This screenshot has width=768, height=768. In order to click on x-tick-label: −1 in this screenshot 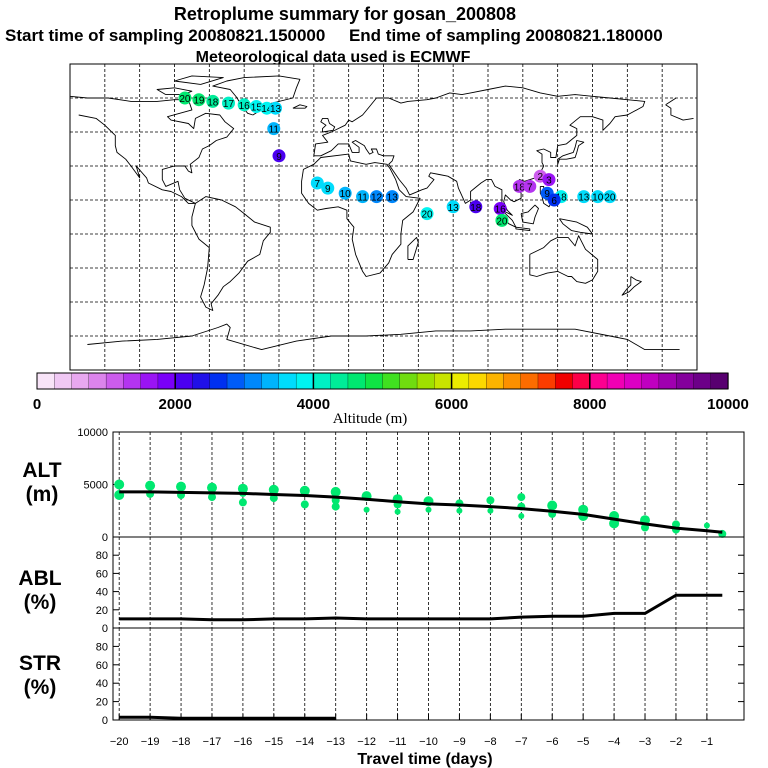, I will do `click(707, 742)`.